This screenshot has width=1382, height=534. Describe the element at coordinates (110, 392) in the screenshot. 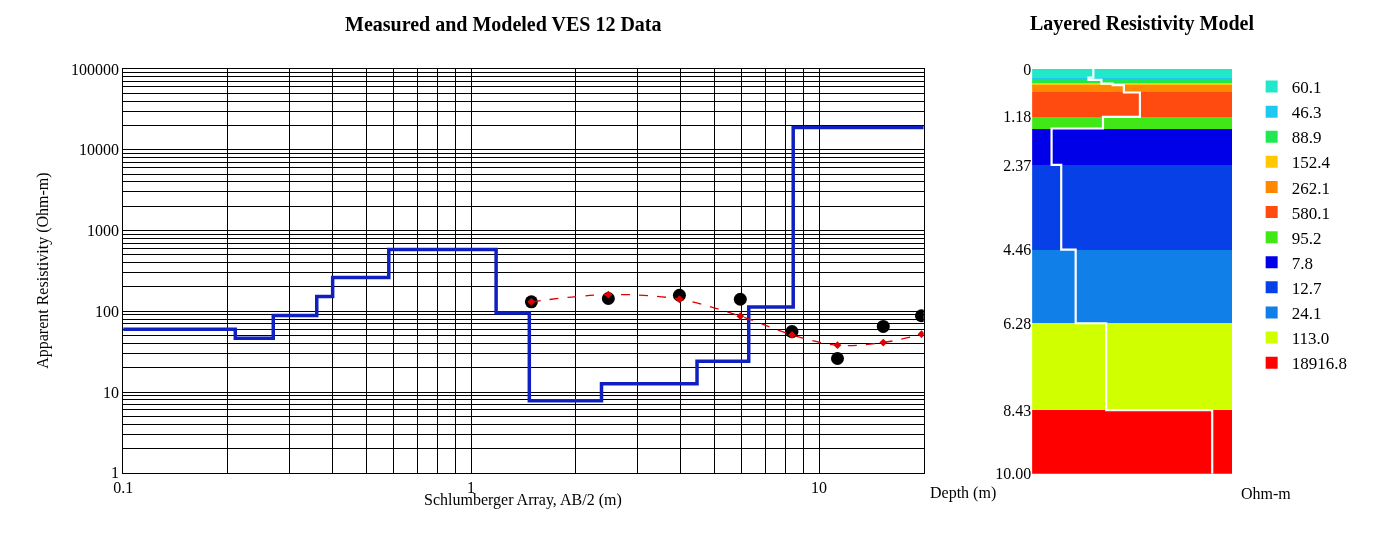

I see `y-tick-label: 10` at that location.